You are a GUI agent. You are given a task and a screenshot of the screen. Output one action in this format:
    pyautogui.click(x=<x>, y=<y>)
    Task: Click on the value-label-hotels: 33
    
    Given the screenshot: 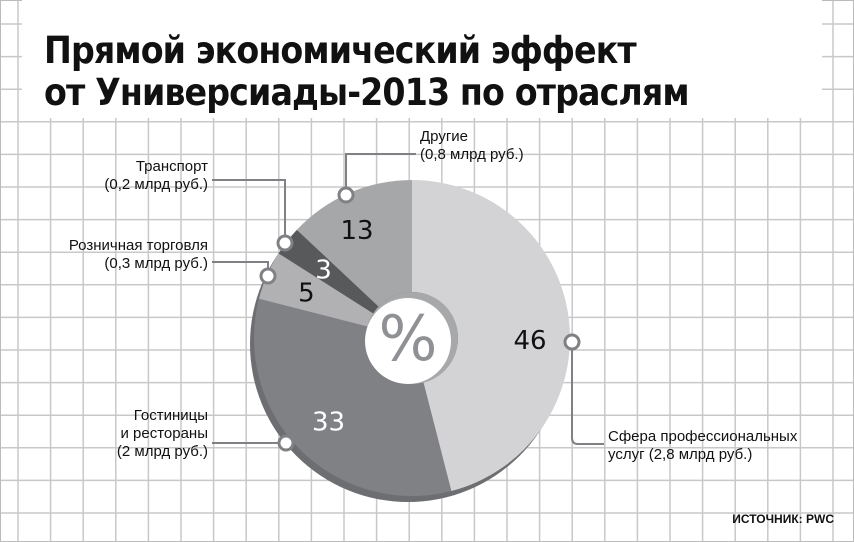 What is the action you would take?
    pyautogui.click(x=328, y=422)
    